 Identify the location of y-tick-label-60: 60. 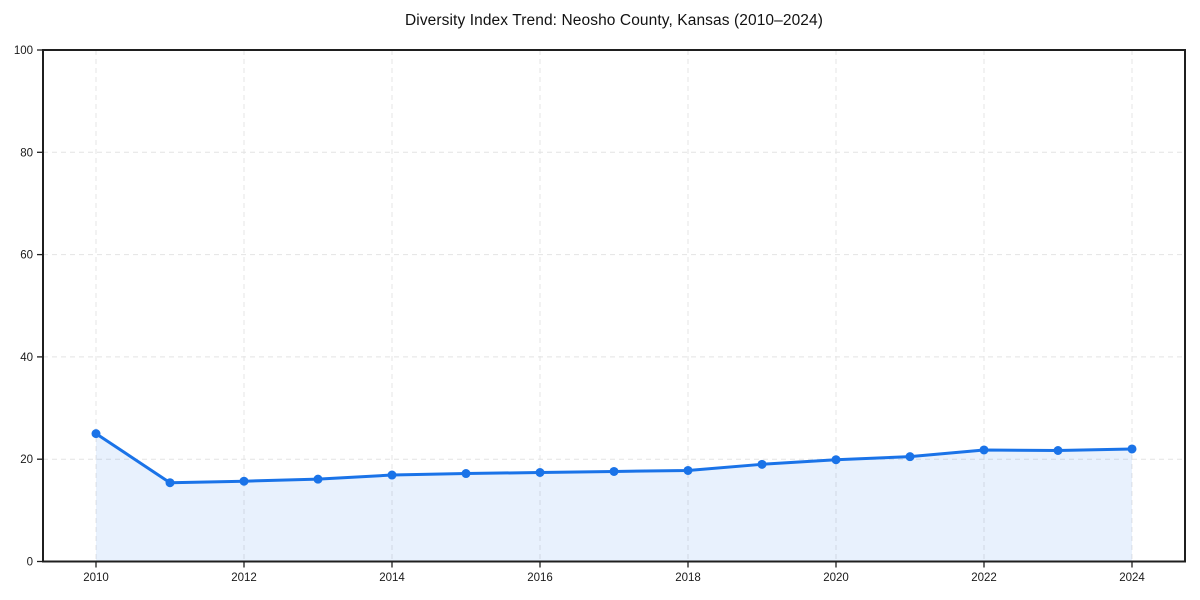
(26, 256).